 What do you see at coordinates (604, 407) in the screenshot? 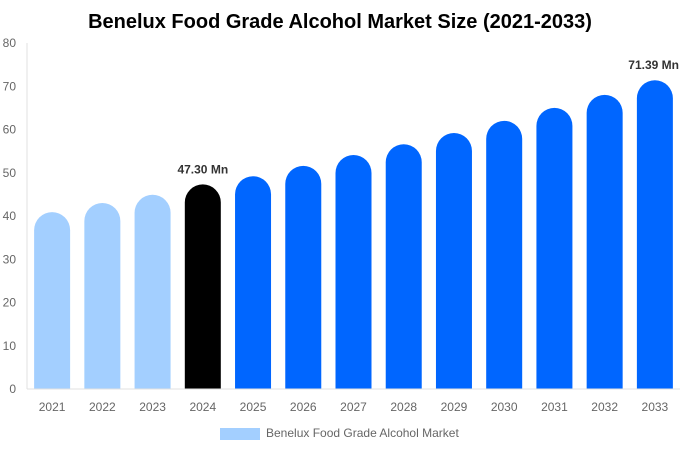
I see `x-tick-label: 2032` at bounding box center [604, 407].